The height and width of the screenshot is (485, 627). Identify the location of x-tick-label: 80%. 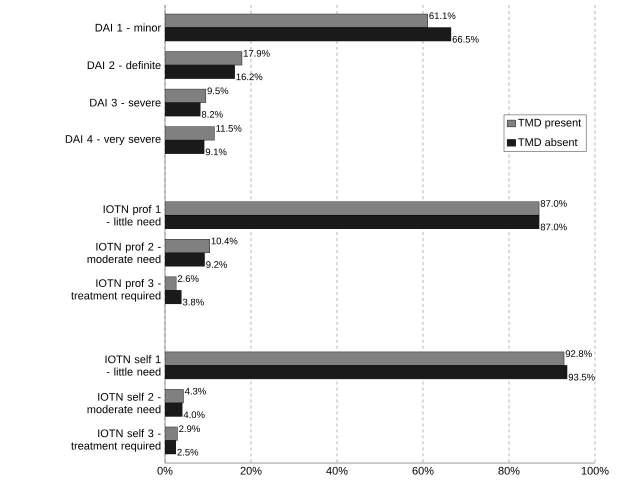
(509, 470).